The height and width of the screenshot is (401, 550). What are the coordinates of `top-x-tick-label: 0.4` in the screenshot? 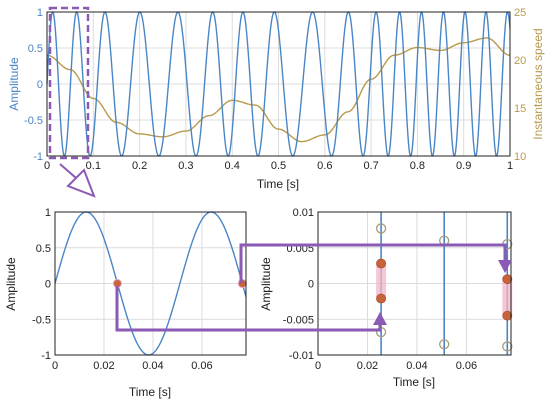 It's located at (232, 166).